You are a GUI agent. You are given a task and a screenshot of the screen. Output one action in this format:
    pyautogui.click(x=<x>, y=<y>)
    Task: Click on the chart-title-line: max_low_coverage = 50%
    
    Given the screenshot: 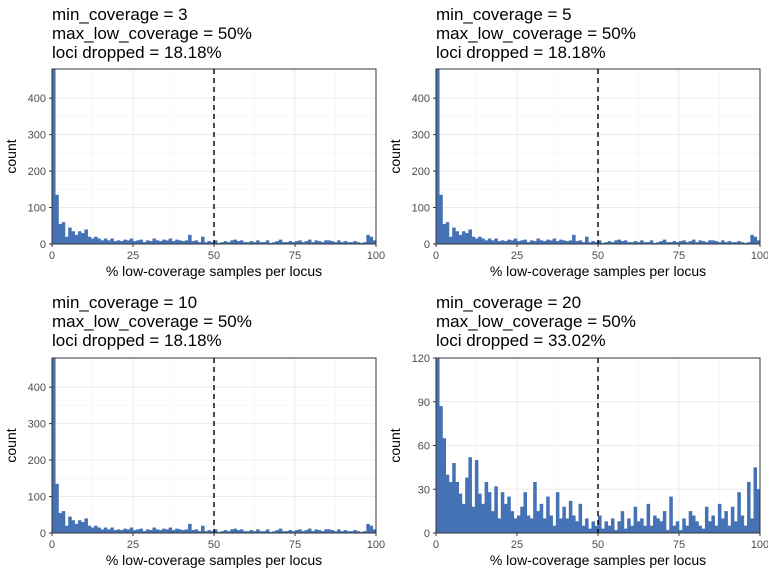 What is the action you would take?
    pyautogui.click(x=152, y=33)
    